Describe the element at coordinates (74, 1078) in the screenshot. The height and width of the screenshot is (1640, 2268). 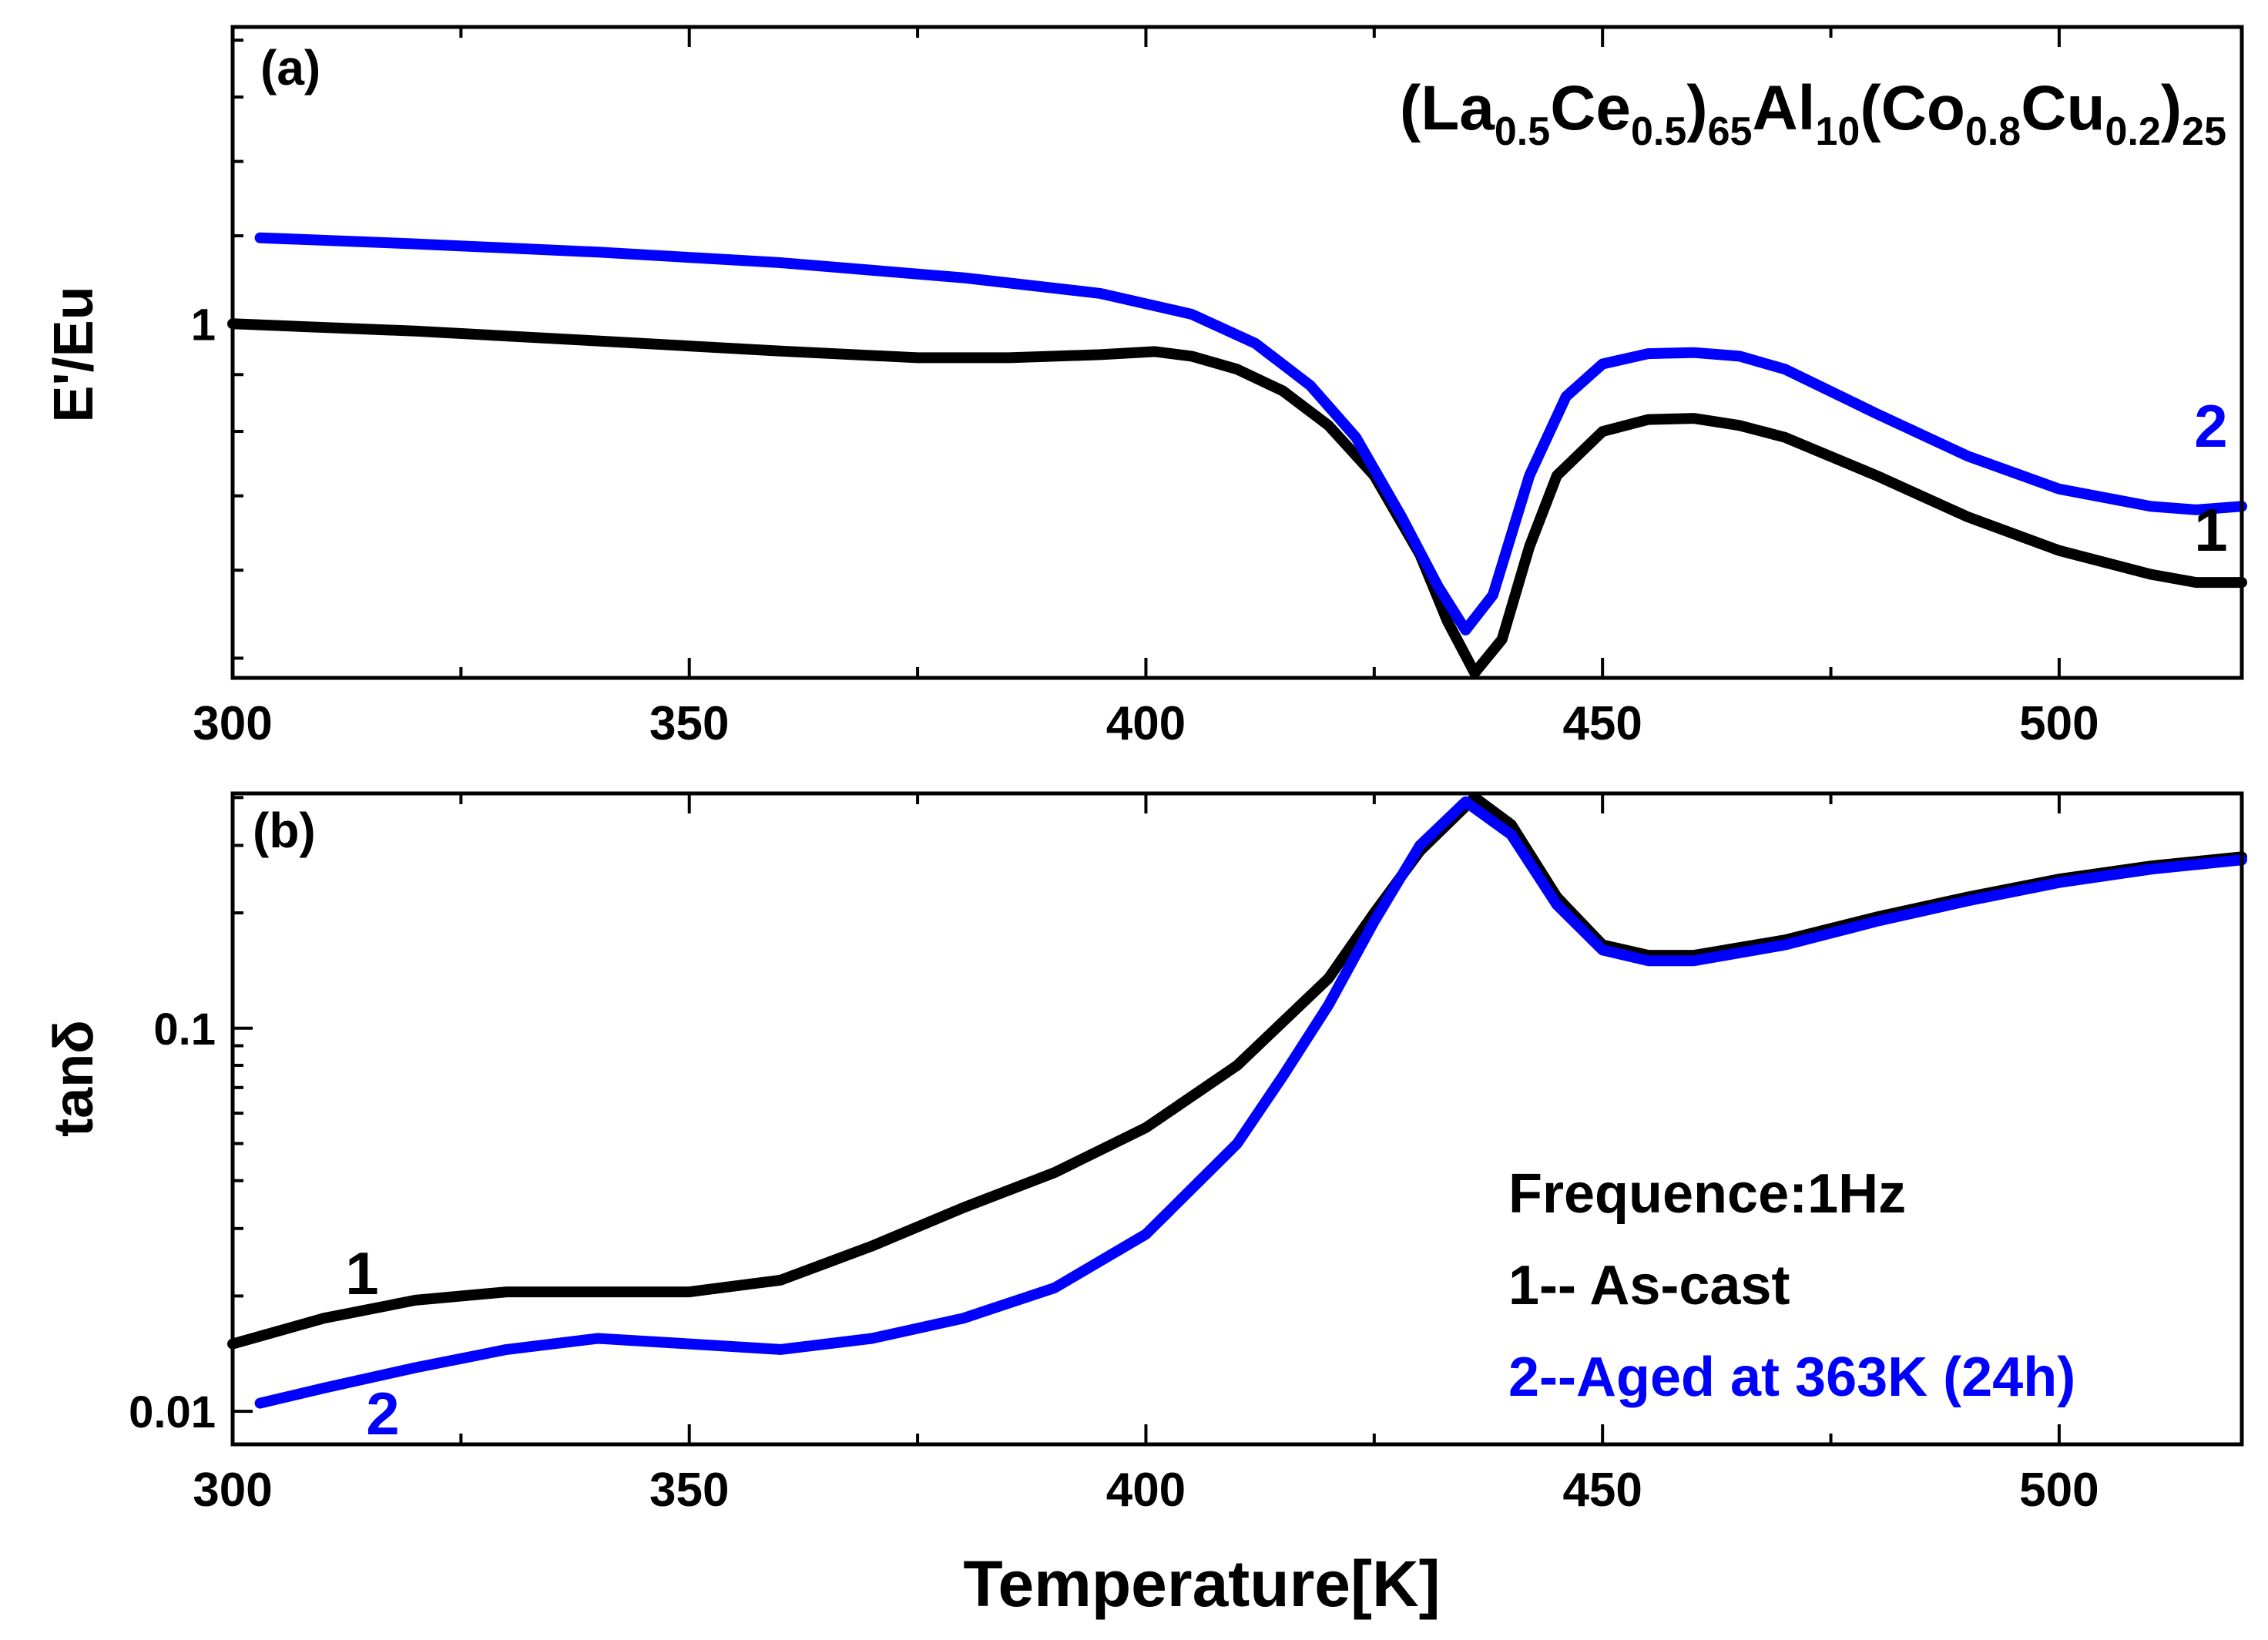
I see `panel-b-ylabel: tanδ` at that location.